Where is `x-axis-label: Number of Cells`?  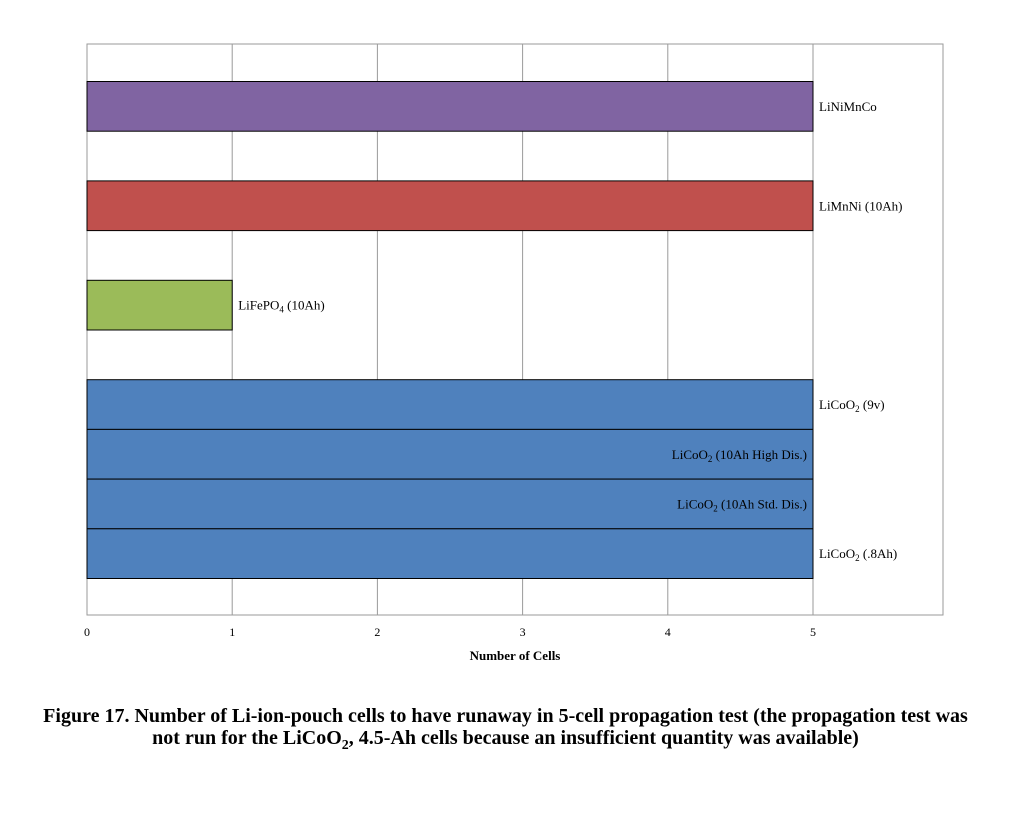 x-axis-label: Number of Cells is located at coordinates (515, 655).